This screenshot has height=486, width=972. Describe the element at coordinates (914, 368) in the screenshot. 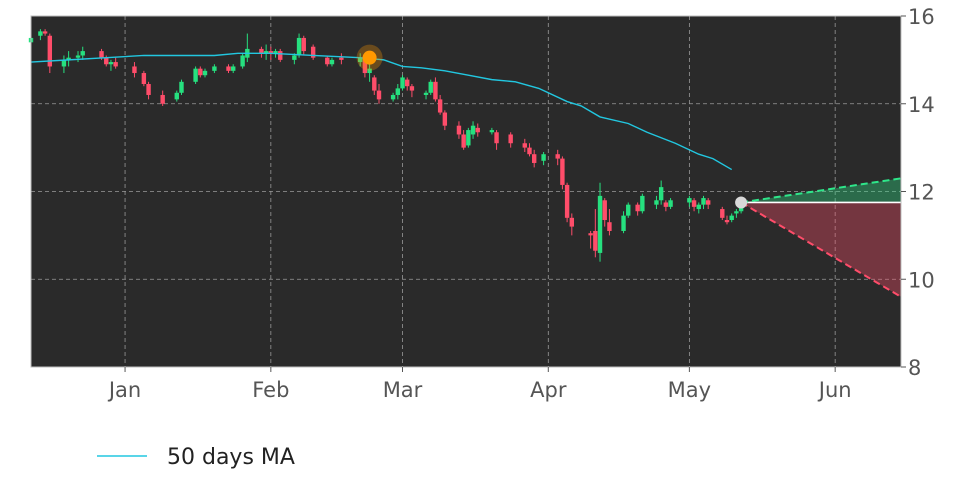

I see `y-tick-label: 8` at that location.